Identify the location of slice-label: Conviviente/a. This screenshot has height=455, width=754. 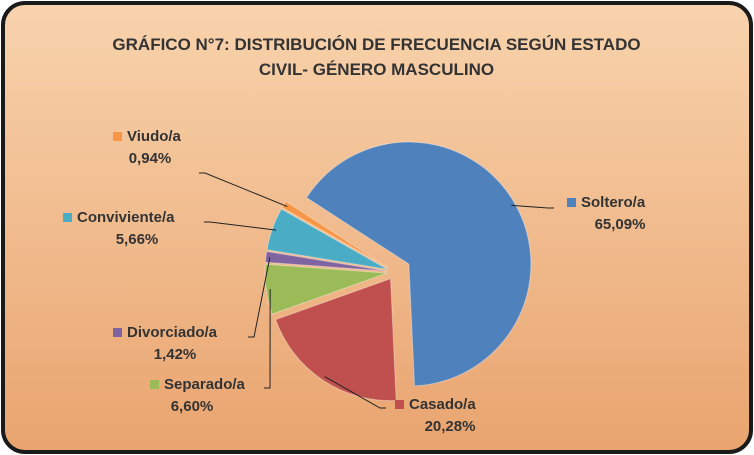
(126, 217).